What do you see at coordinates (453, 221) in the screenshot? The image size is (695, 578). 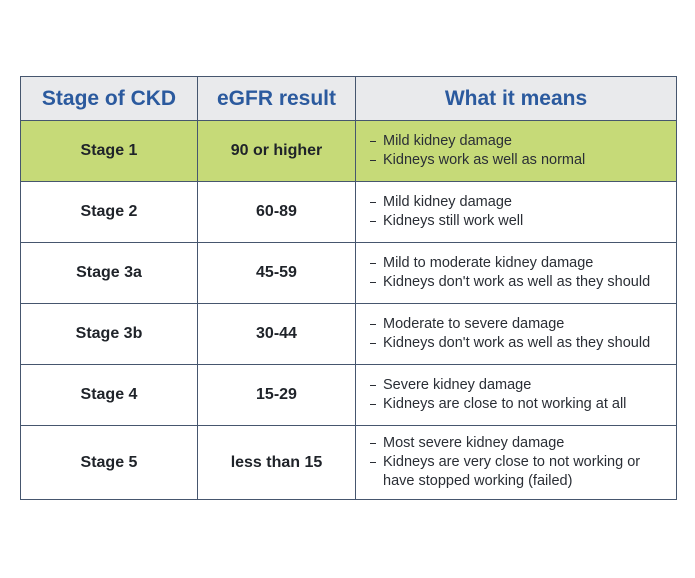 I see `meaning-text: Kidneys still work well` at bounding box center [453, 221].